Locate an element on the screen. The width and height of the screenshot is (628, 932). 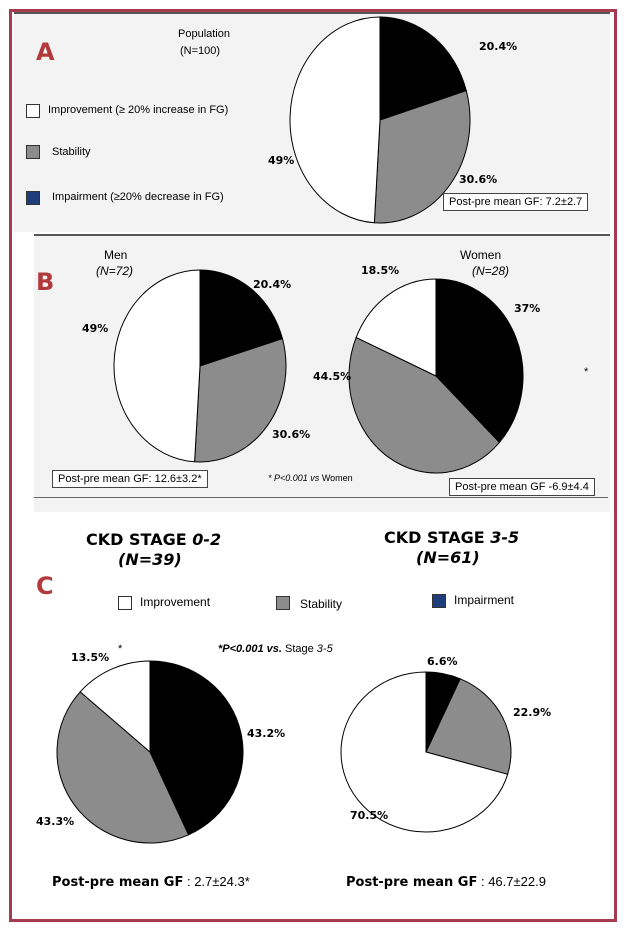
population-n: (N=100) is located at coordinates (200, 51).